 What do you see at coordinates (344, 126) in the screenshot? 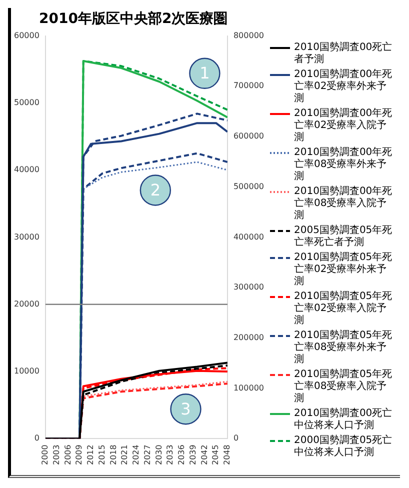
I see `legend-label: 2010国勢調査00年死亡率02受療率入院予測` at bounding box center [344, 126].